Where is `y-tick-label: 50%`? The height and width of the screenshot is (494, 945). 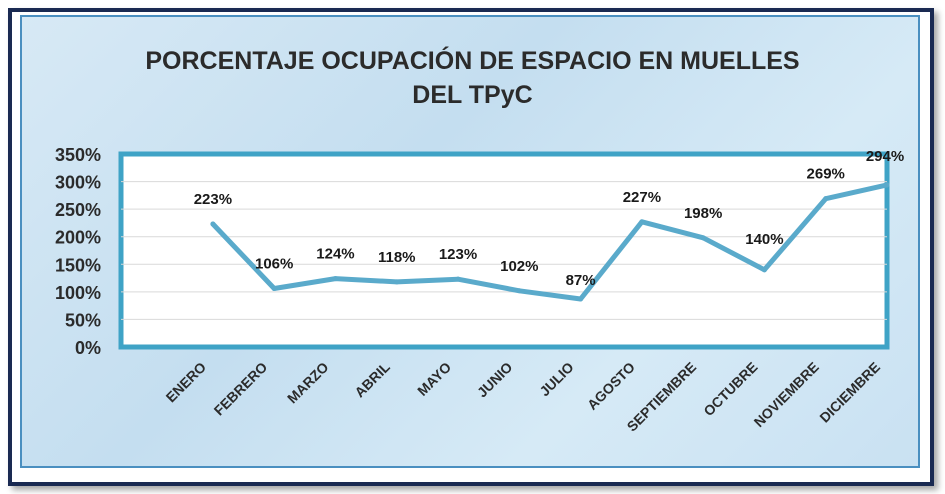
y-tick-label: 50% is located at coordinates (83, 320).